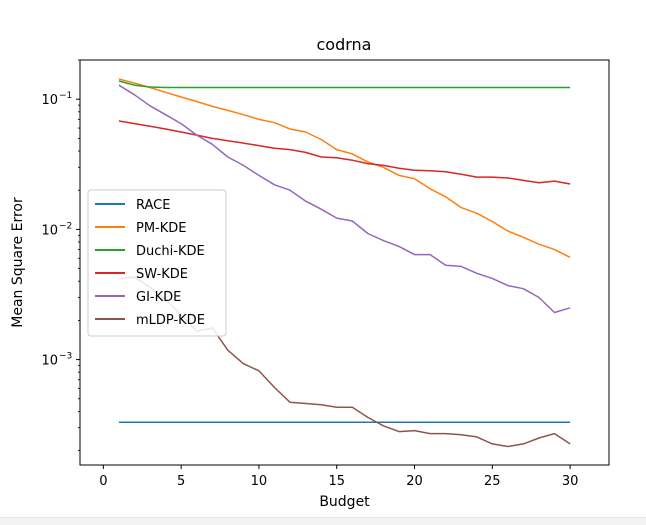 This screenshot has width=646, height=525. What do you see at coordinates (170, 320) in the screenshot?
I see `legend-label: mLDP-KDE` at bounding box center [170, 320].